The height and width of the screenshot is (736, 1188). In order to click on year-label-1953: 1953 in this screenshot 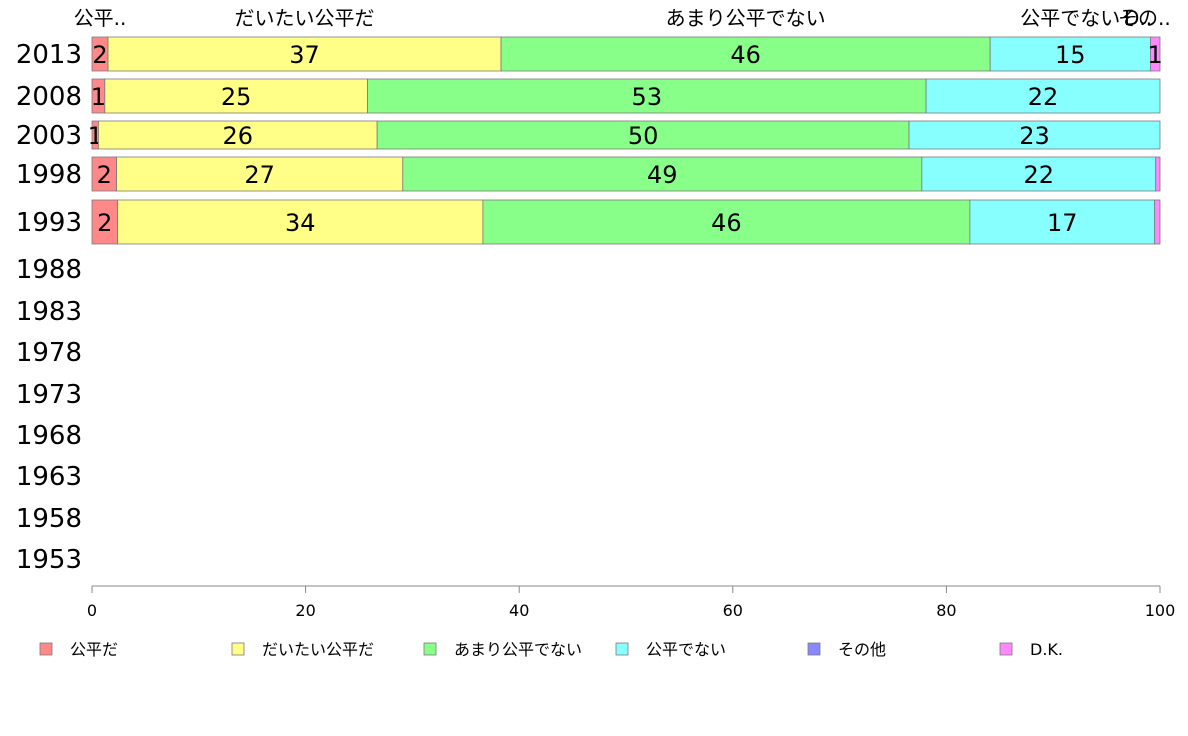, I will do `click(49, 560)`.